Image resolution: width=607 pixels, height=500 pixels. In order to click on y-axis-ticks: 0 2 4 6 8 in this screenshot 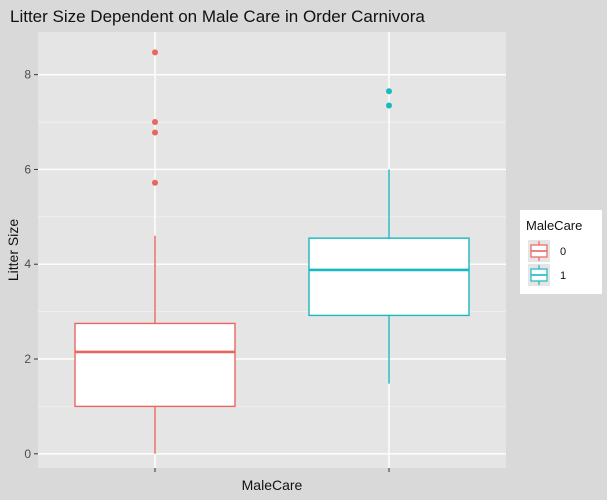, I will do `click(31, 264)`.